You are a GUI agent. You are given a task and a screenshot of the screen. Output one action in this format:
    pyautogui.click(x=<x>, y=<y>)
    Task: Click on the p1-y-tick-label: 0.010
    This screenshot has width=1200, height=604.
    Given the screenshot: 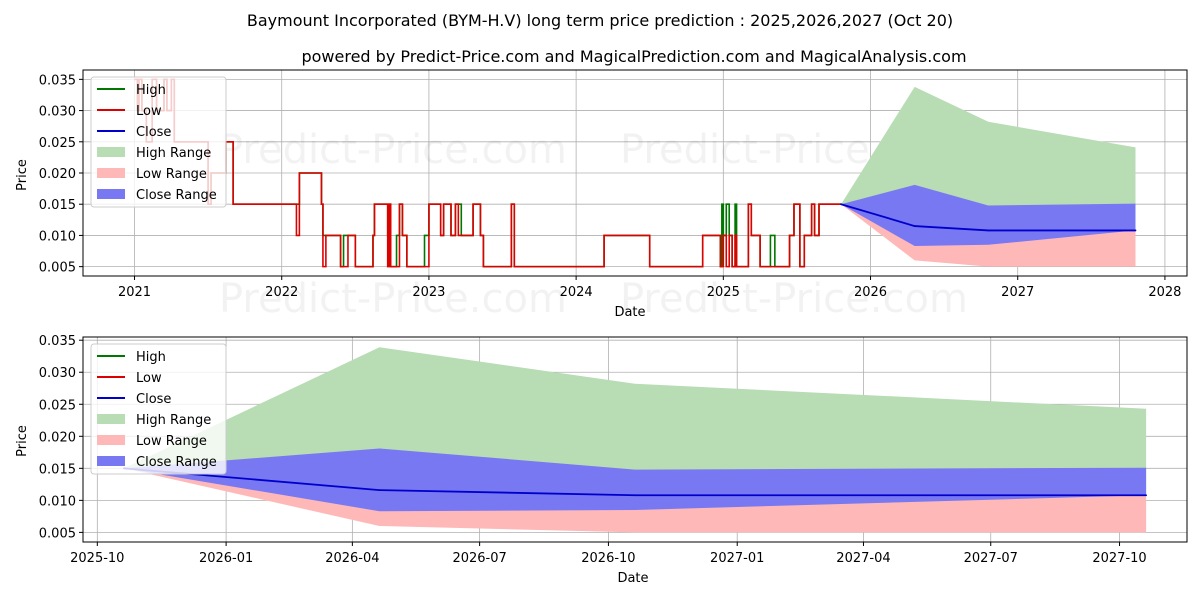 What is the action you would take?
    pyautogui.click(x=57, y=501)
    